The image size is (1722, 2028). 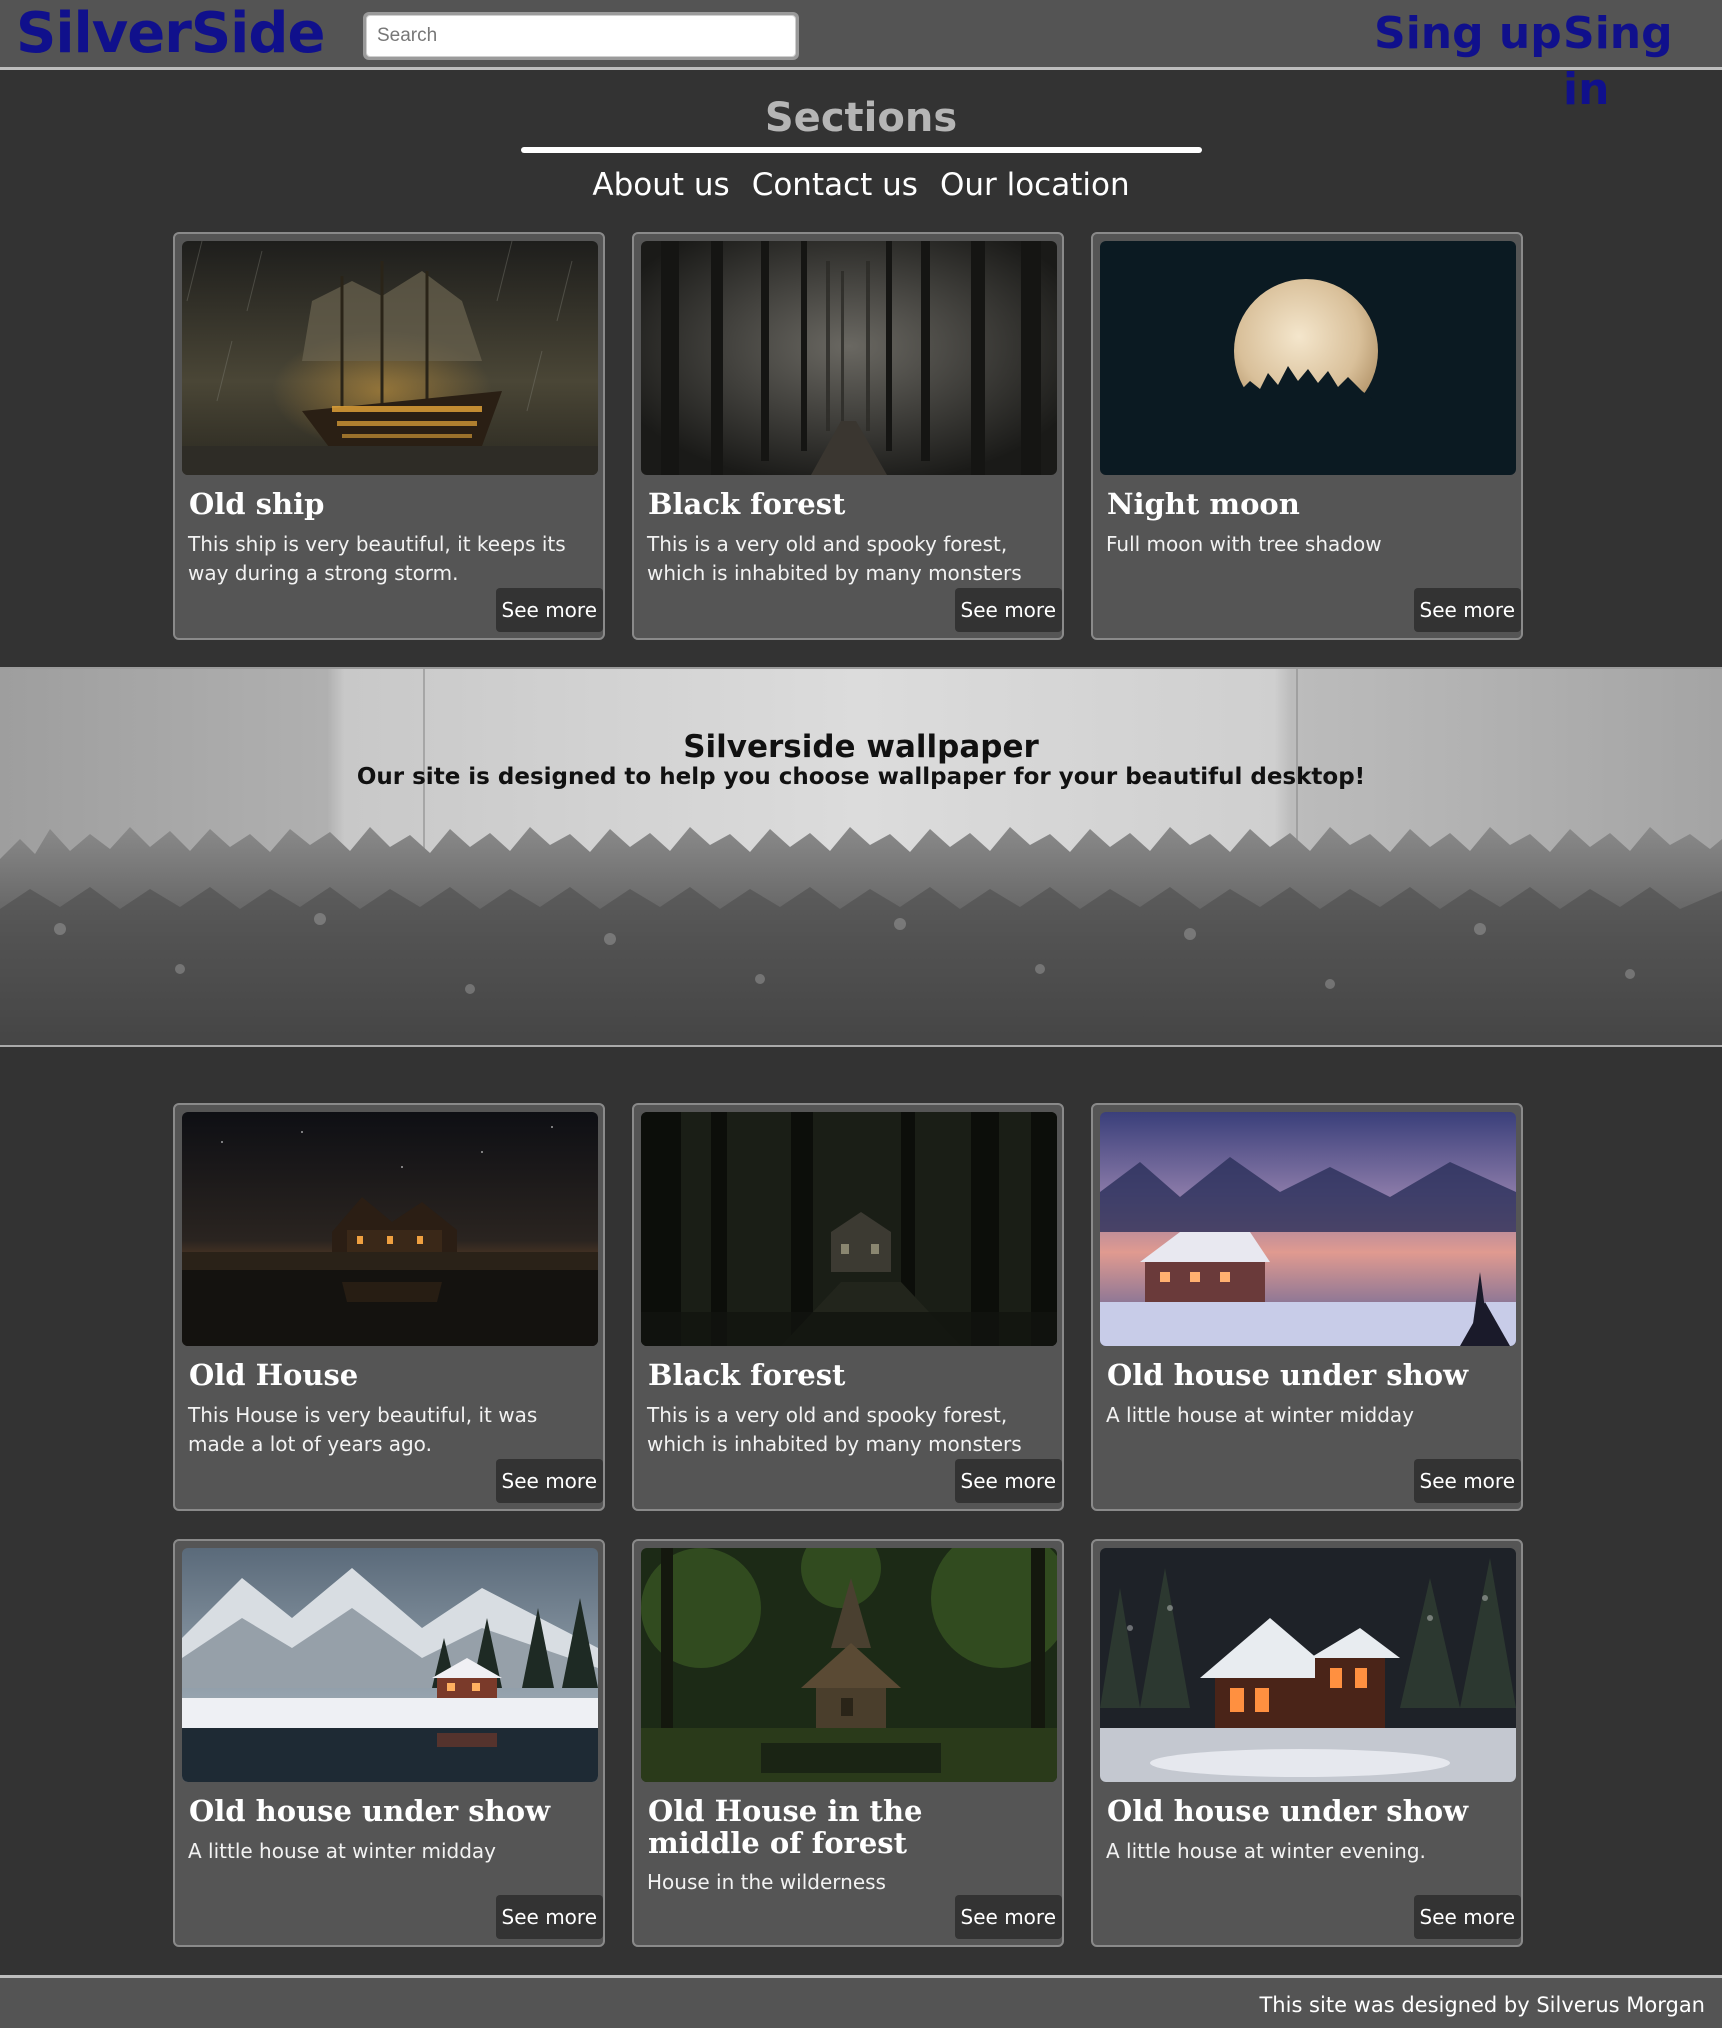 What do you see at coordinates (861, 57) in the screenshot?
I see `top-header: SilverSide Sing up Sing in` at bounding box center [861, 57].